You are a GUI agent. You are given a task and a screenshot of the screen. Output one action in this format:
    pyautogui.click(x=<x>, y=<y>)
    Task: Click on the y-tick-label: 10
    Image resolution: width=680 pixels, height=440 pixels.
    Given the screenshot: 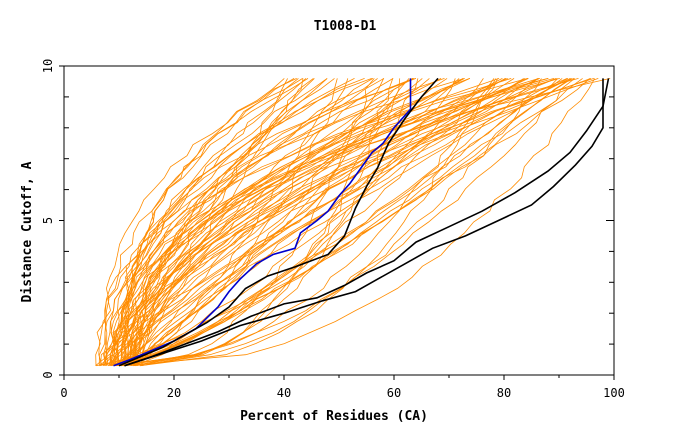 What is the action you would take?
    pyautogui.click(x=48, y=66)
    